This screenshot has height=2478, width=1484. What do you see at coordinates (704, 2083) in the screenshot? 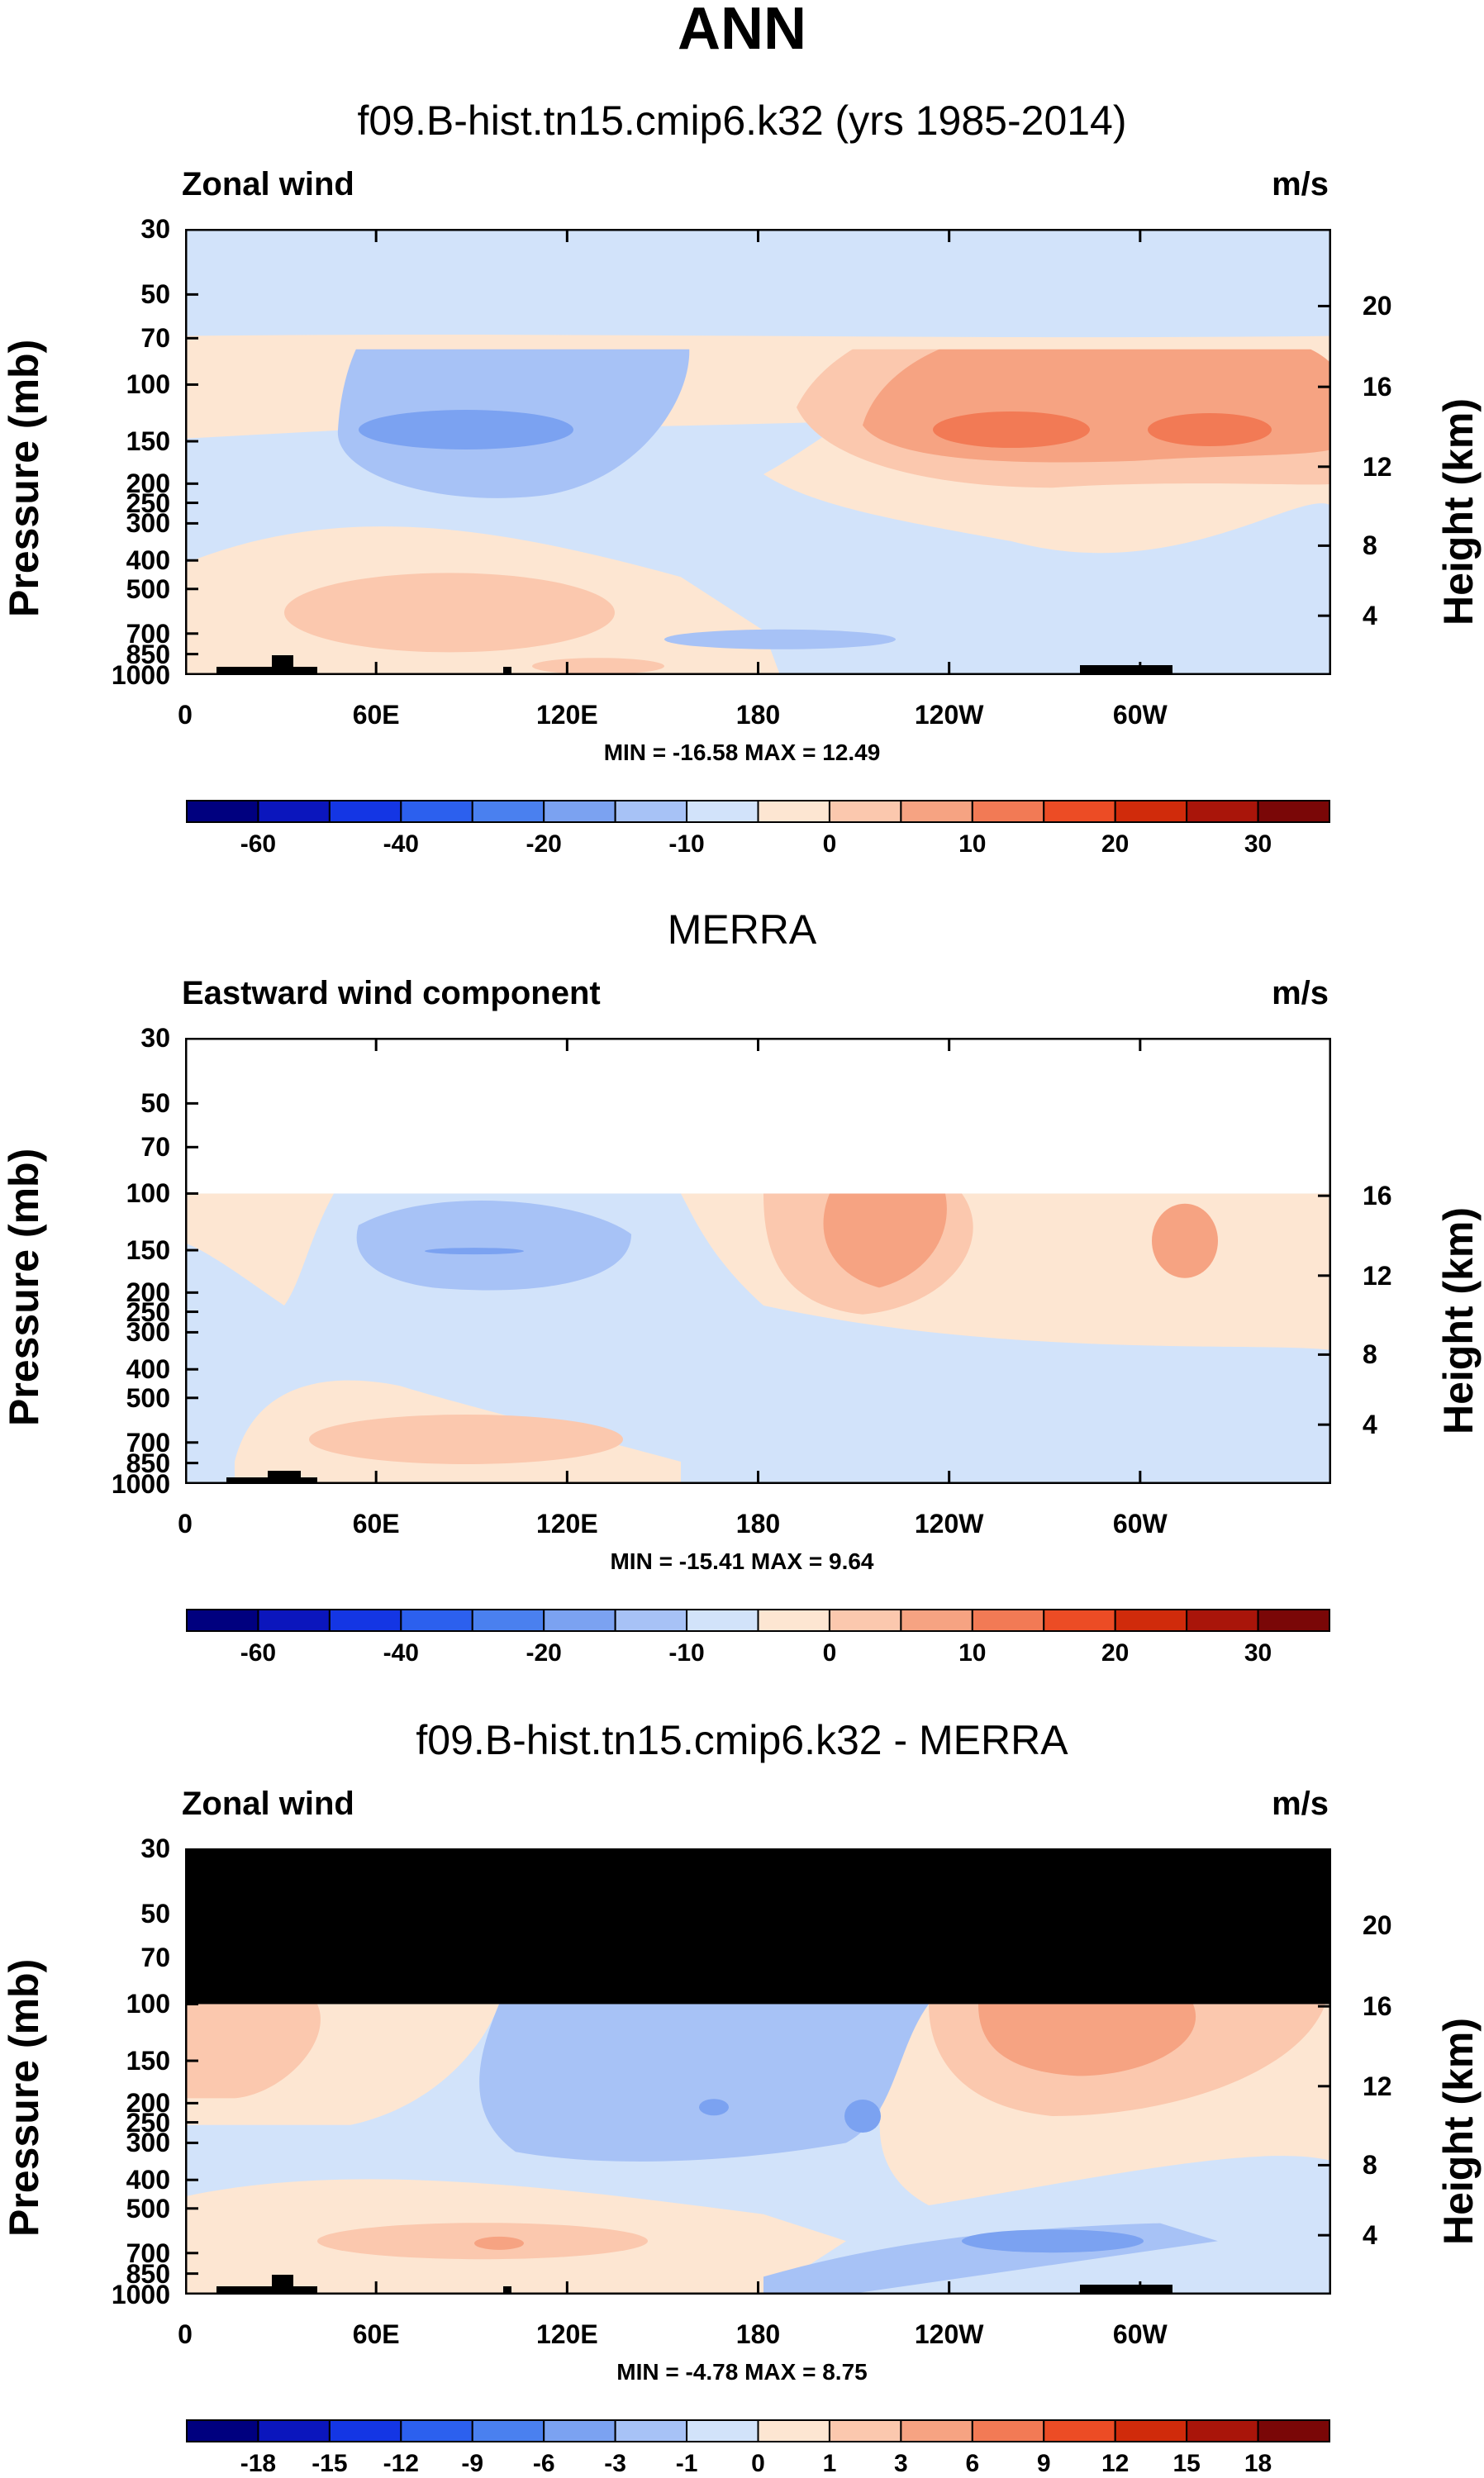
I see `contour-central-negative` at bounding box center [704, 2083].